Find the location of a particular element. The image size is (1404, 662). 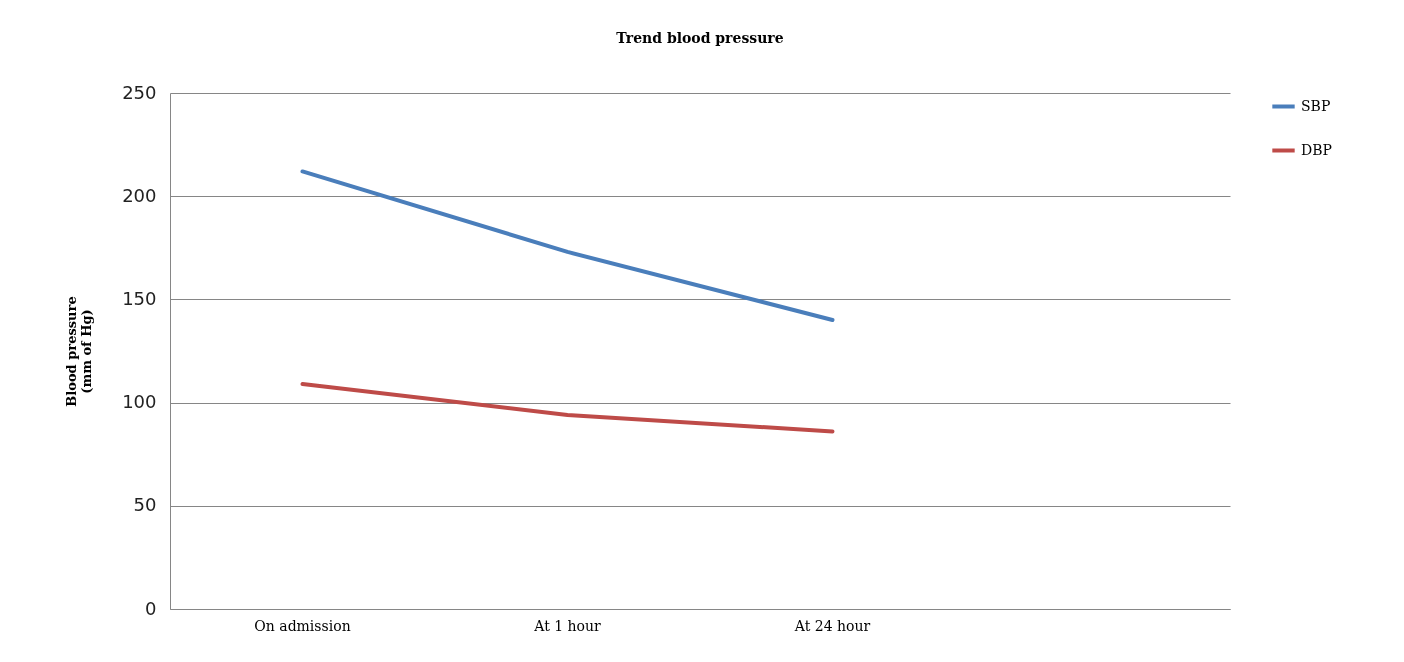

x-tick-label: On admission is located at coordinates (302, 625).